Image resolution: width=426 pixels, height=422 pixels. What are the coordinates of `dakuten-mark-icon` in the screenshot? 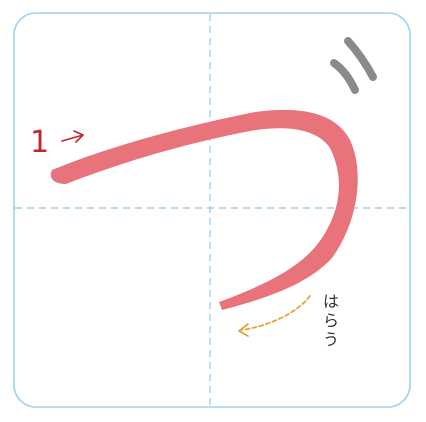 It's located at (353, 65).